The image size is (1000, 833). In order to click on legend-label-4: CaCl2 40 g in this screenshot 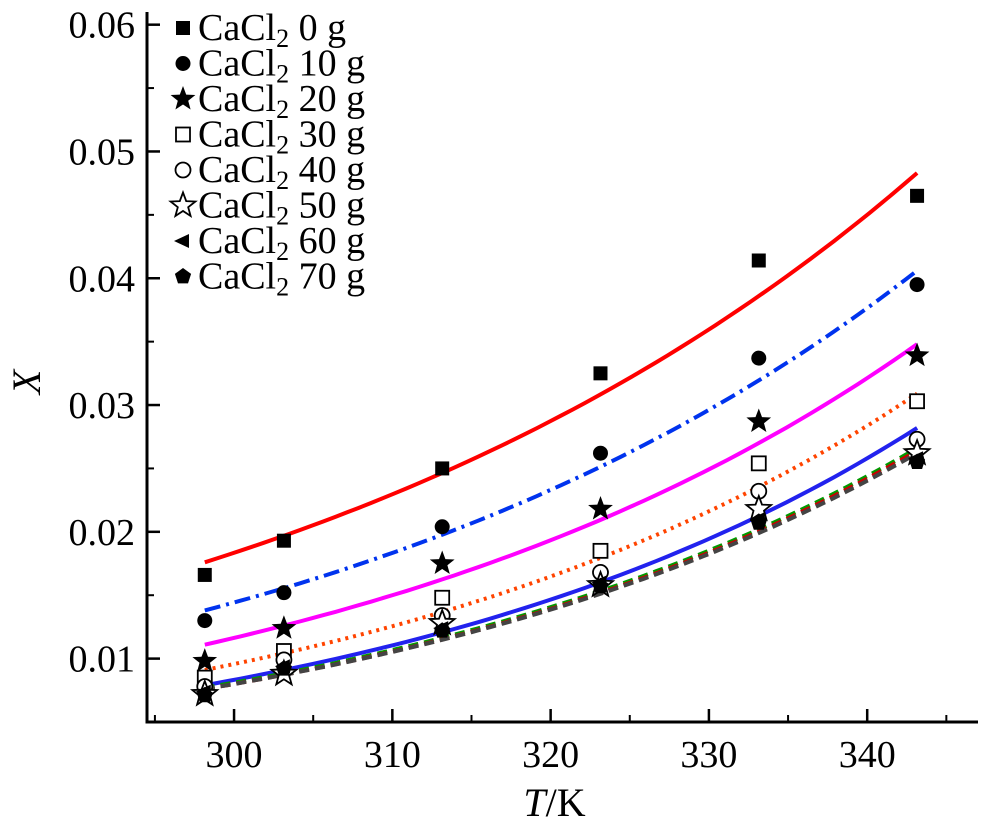, I will do `click(281, 172)`.